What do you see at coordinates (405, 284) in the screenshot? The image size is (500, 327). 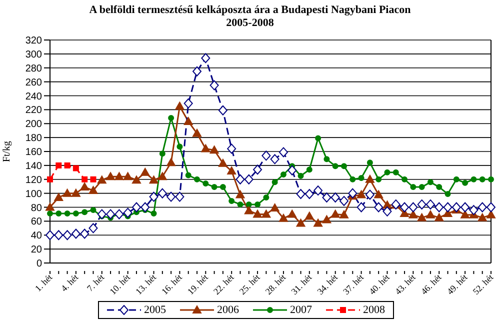 I see `x-tick-label: 43. hét` at bounding box center [405, 284].